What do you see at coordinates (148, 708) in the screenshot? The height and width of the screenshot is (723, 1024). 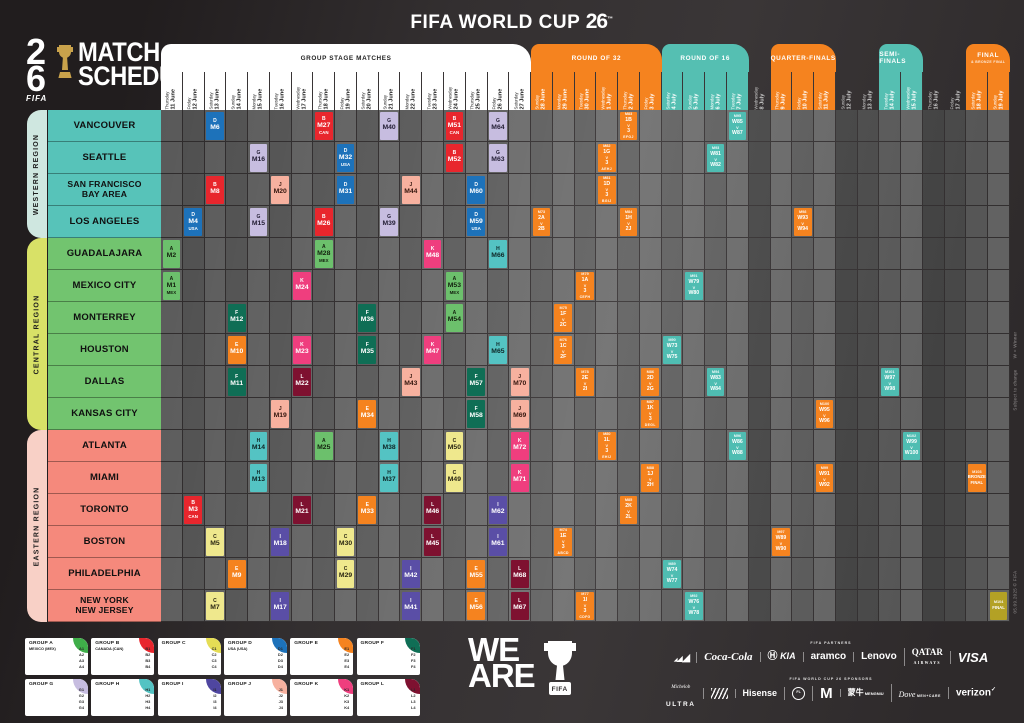 I see `legend-slot: H4` at bounding box center [148, 708].